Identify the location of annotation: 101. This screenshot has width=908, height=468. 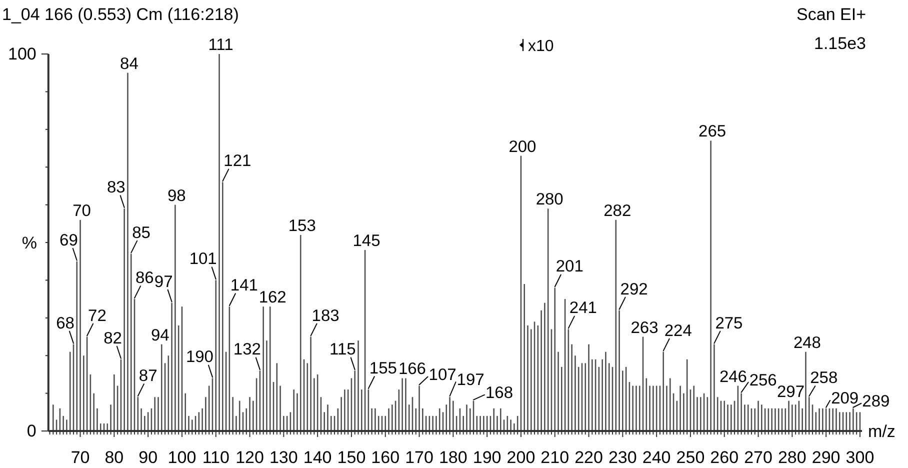
(203, 259).